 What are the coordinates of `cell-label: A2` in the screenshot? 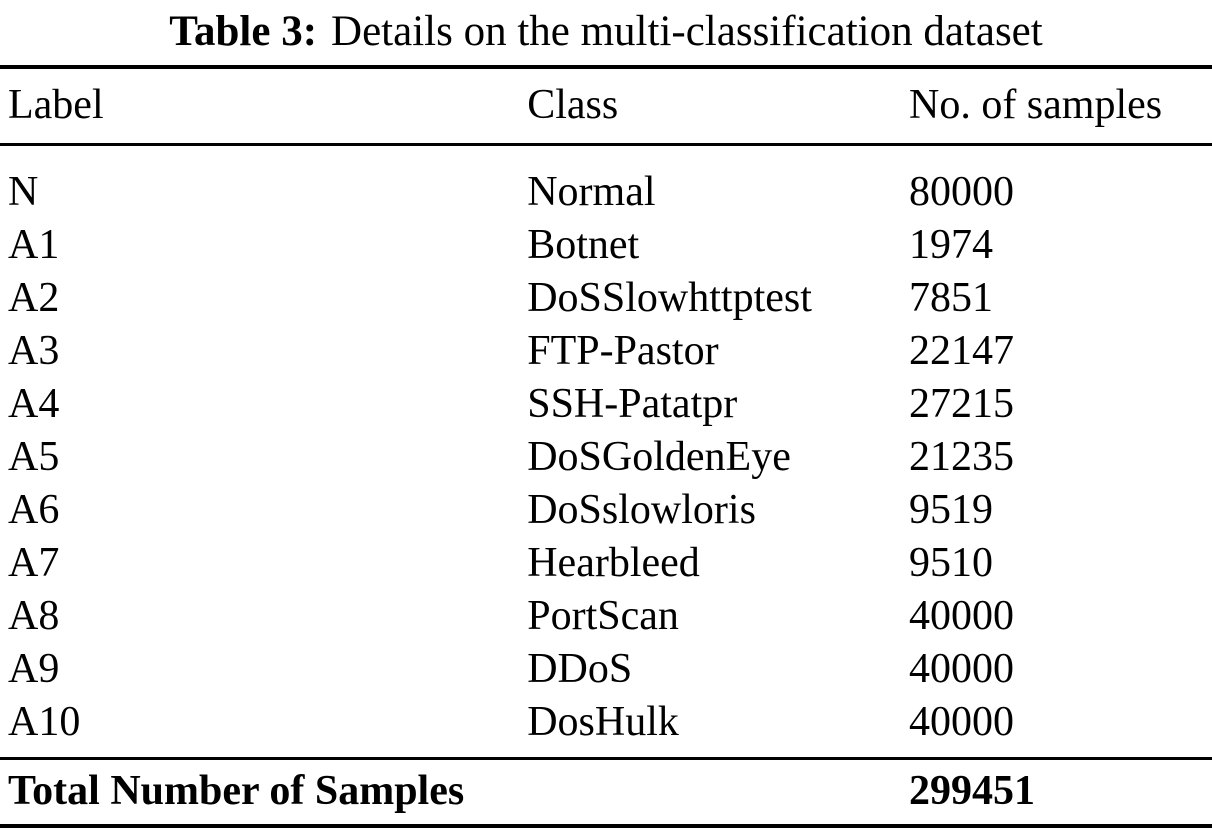 It's located at (34, 298).